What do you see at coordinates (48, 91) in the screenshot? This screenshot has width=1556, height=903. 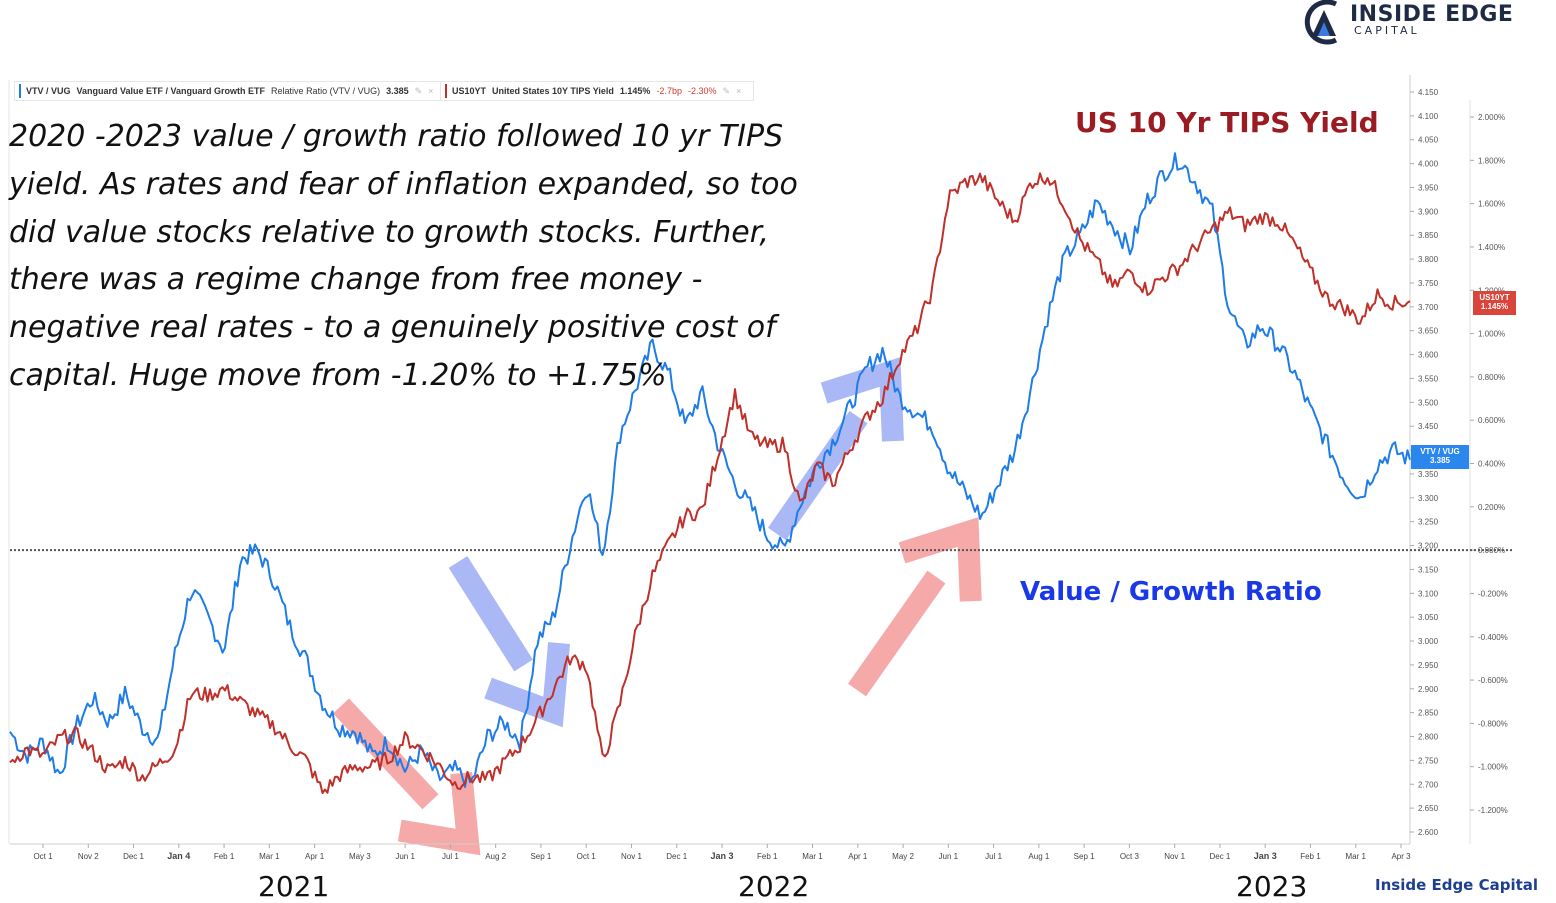 I see `legend-vtv-symbol: VTV / VUG` at bounding box center [48, 91].